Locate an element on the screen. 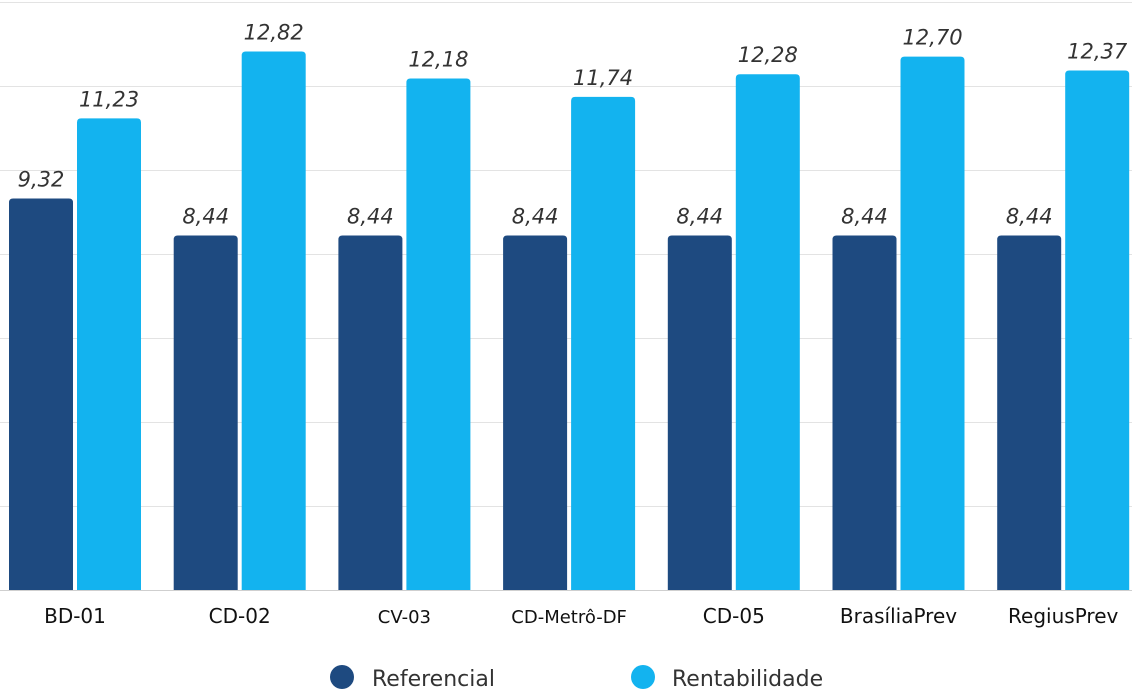 Image resolution: width=1132 pixels, height=693 pixels. data-label: 9,32 is located at coordinates (41, 180).